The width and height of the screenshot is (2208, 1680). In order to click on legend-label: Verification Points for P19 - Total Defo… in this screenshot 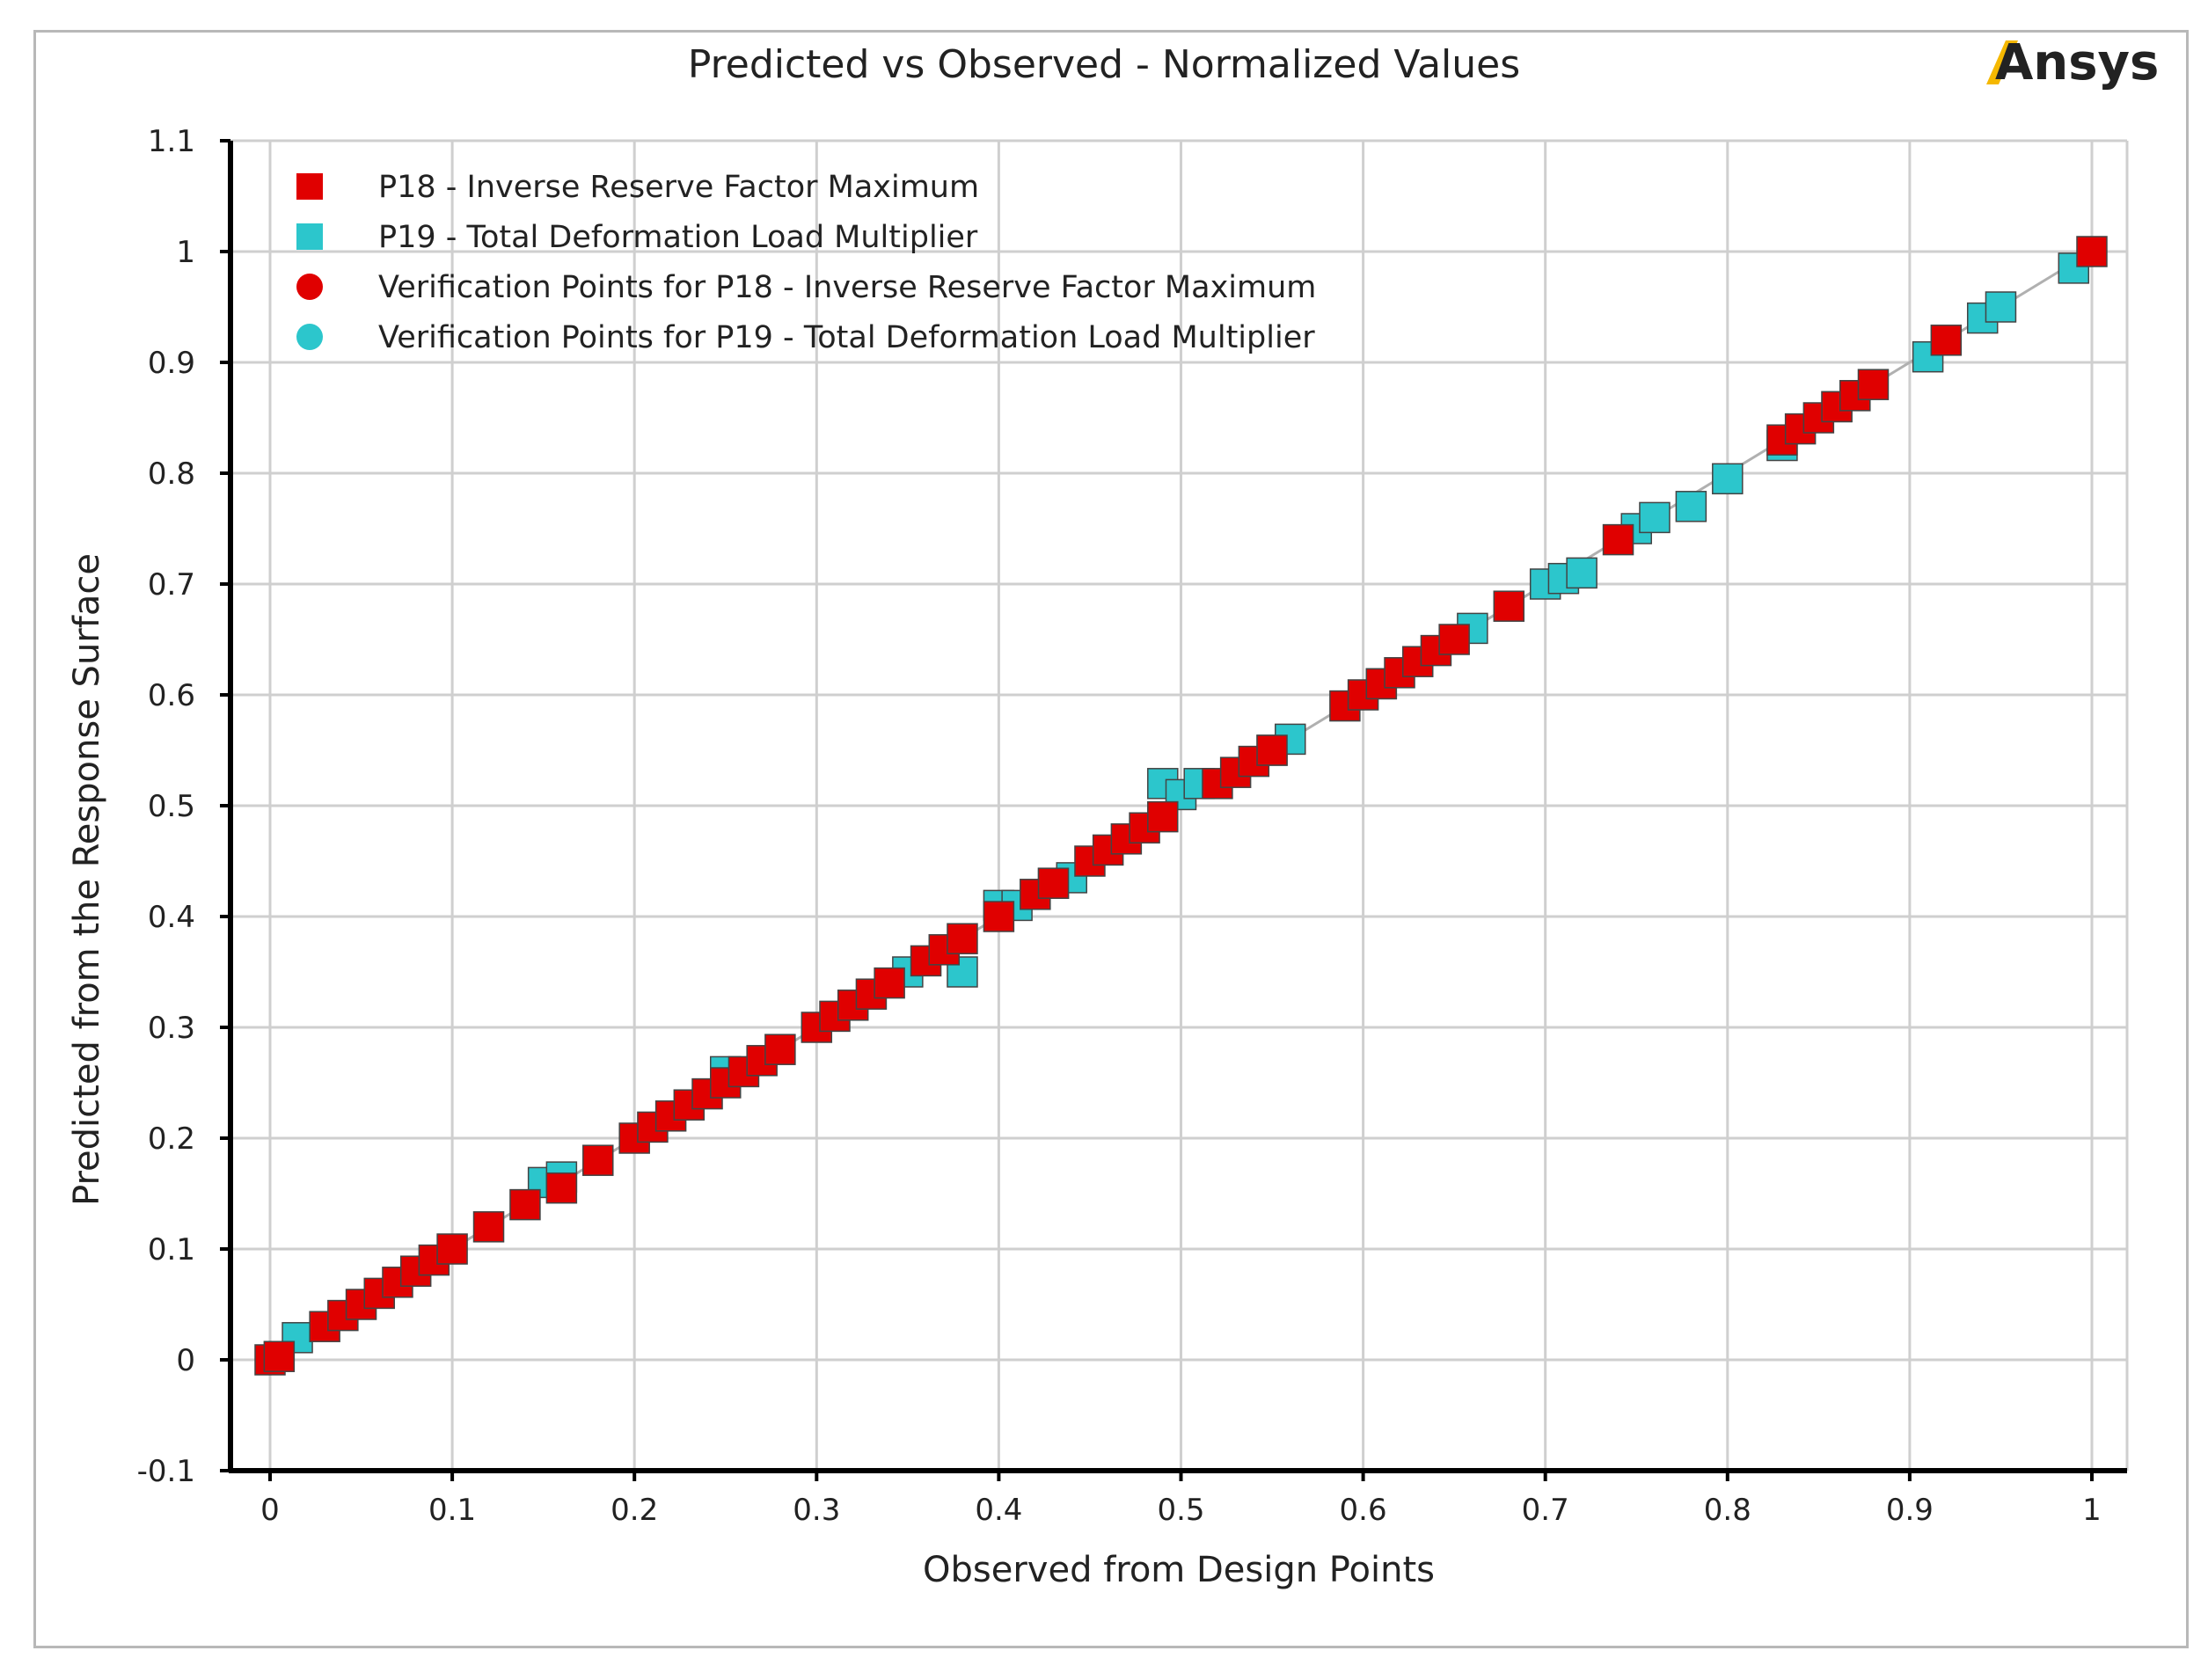, I will do `click(846, 337)`.